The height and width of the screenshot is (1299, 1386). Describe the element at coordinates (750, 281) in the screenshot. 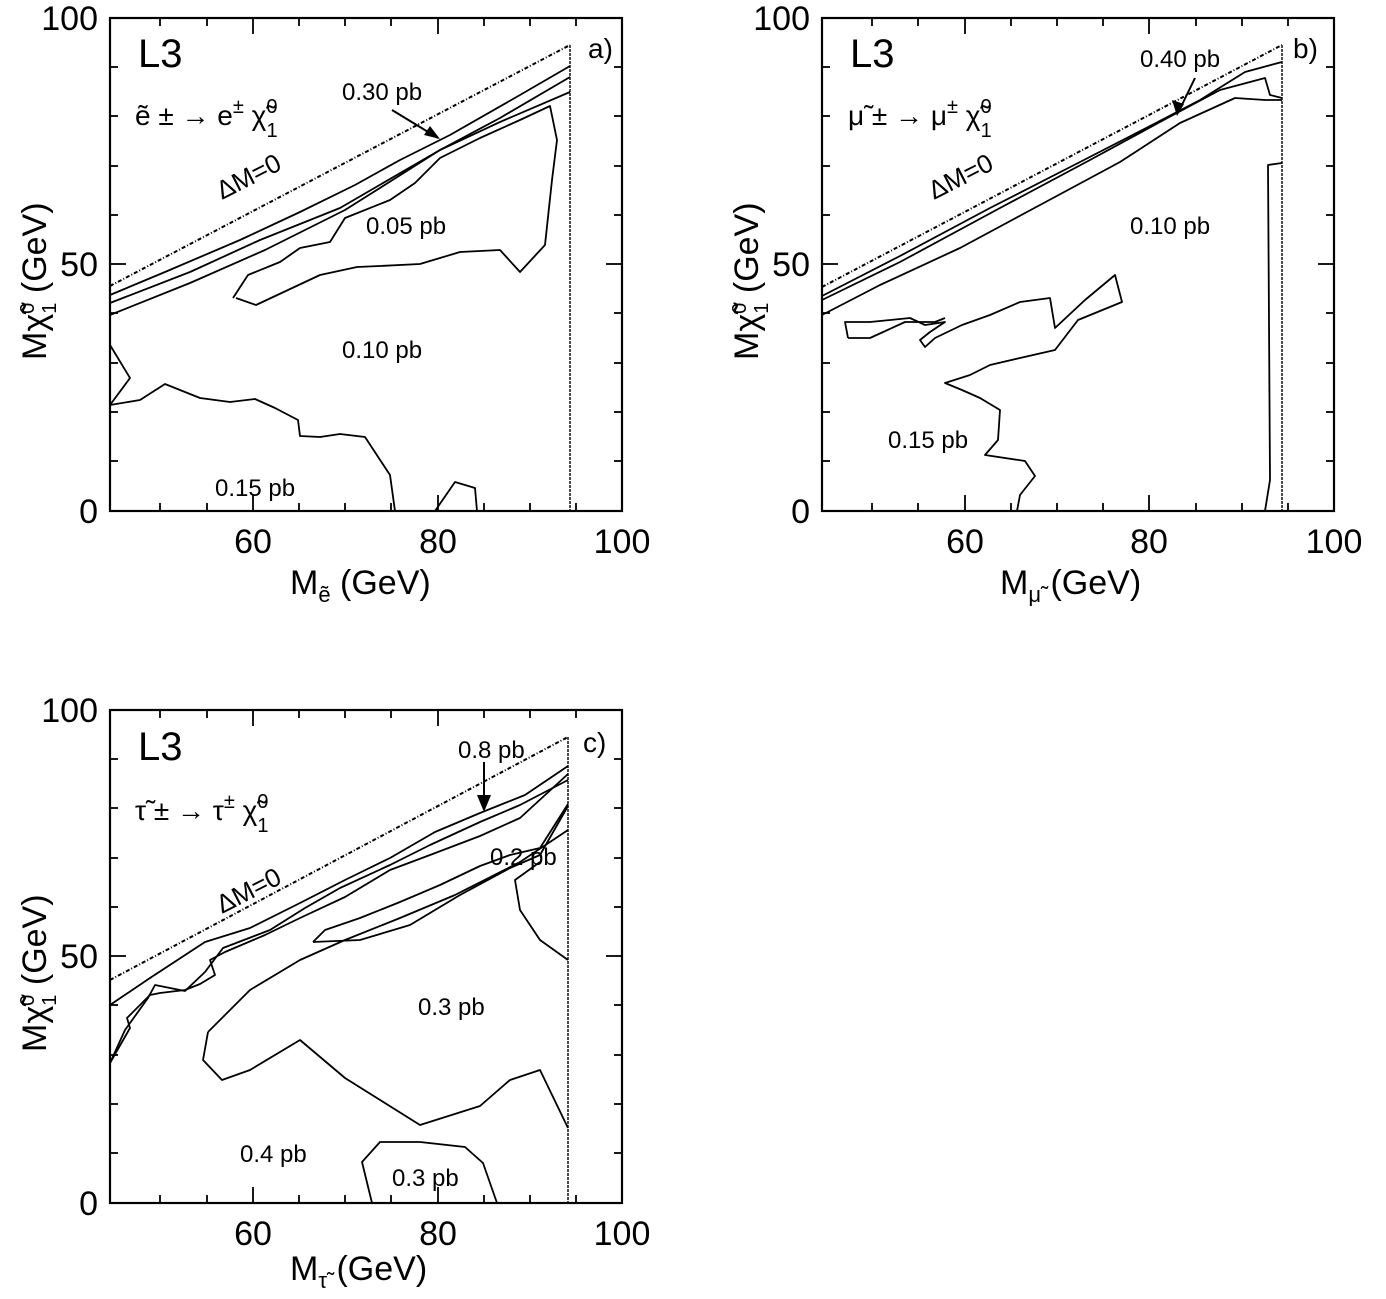

I see `panel-b-ylabel: Mχ̃01 (GeV)` at that location.